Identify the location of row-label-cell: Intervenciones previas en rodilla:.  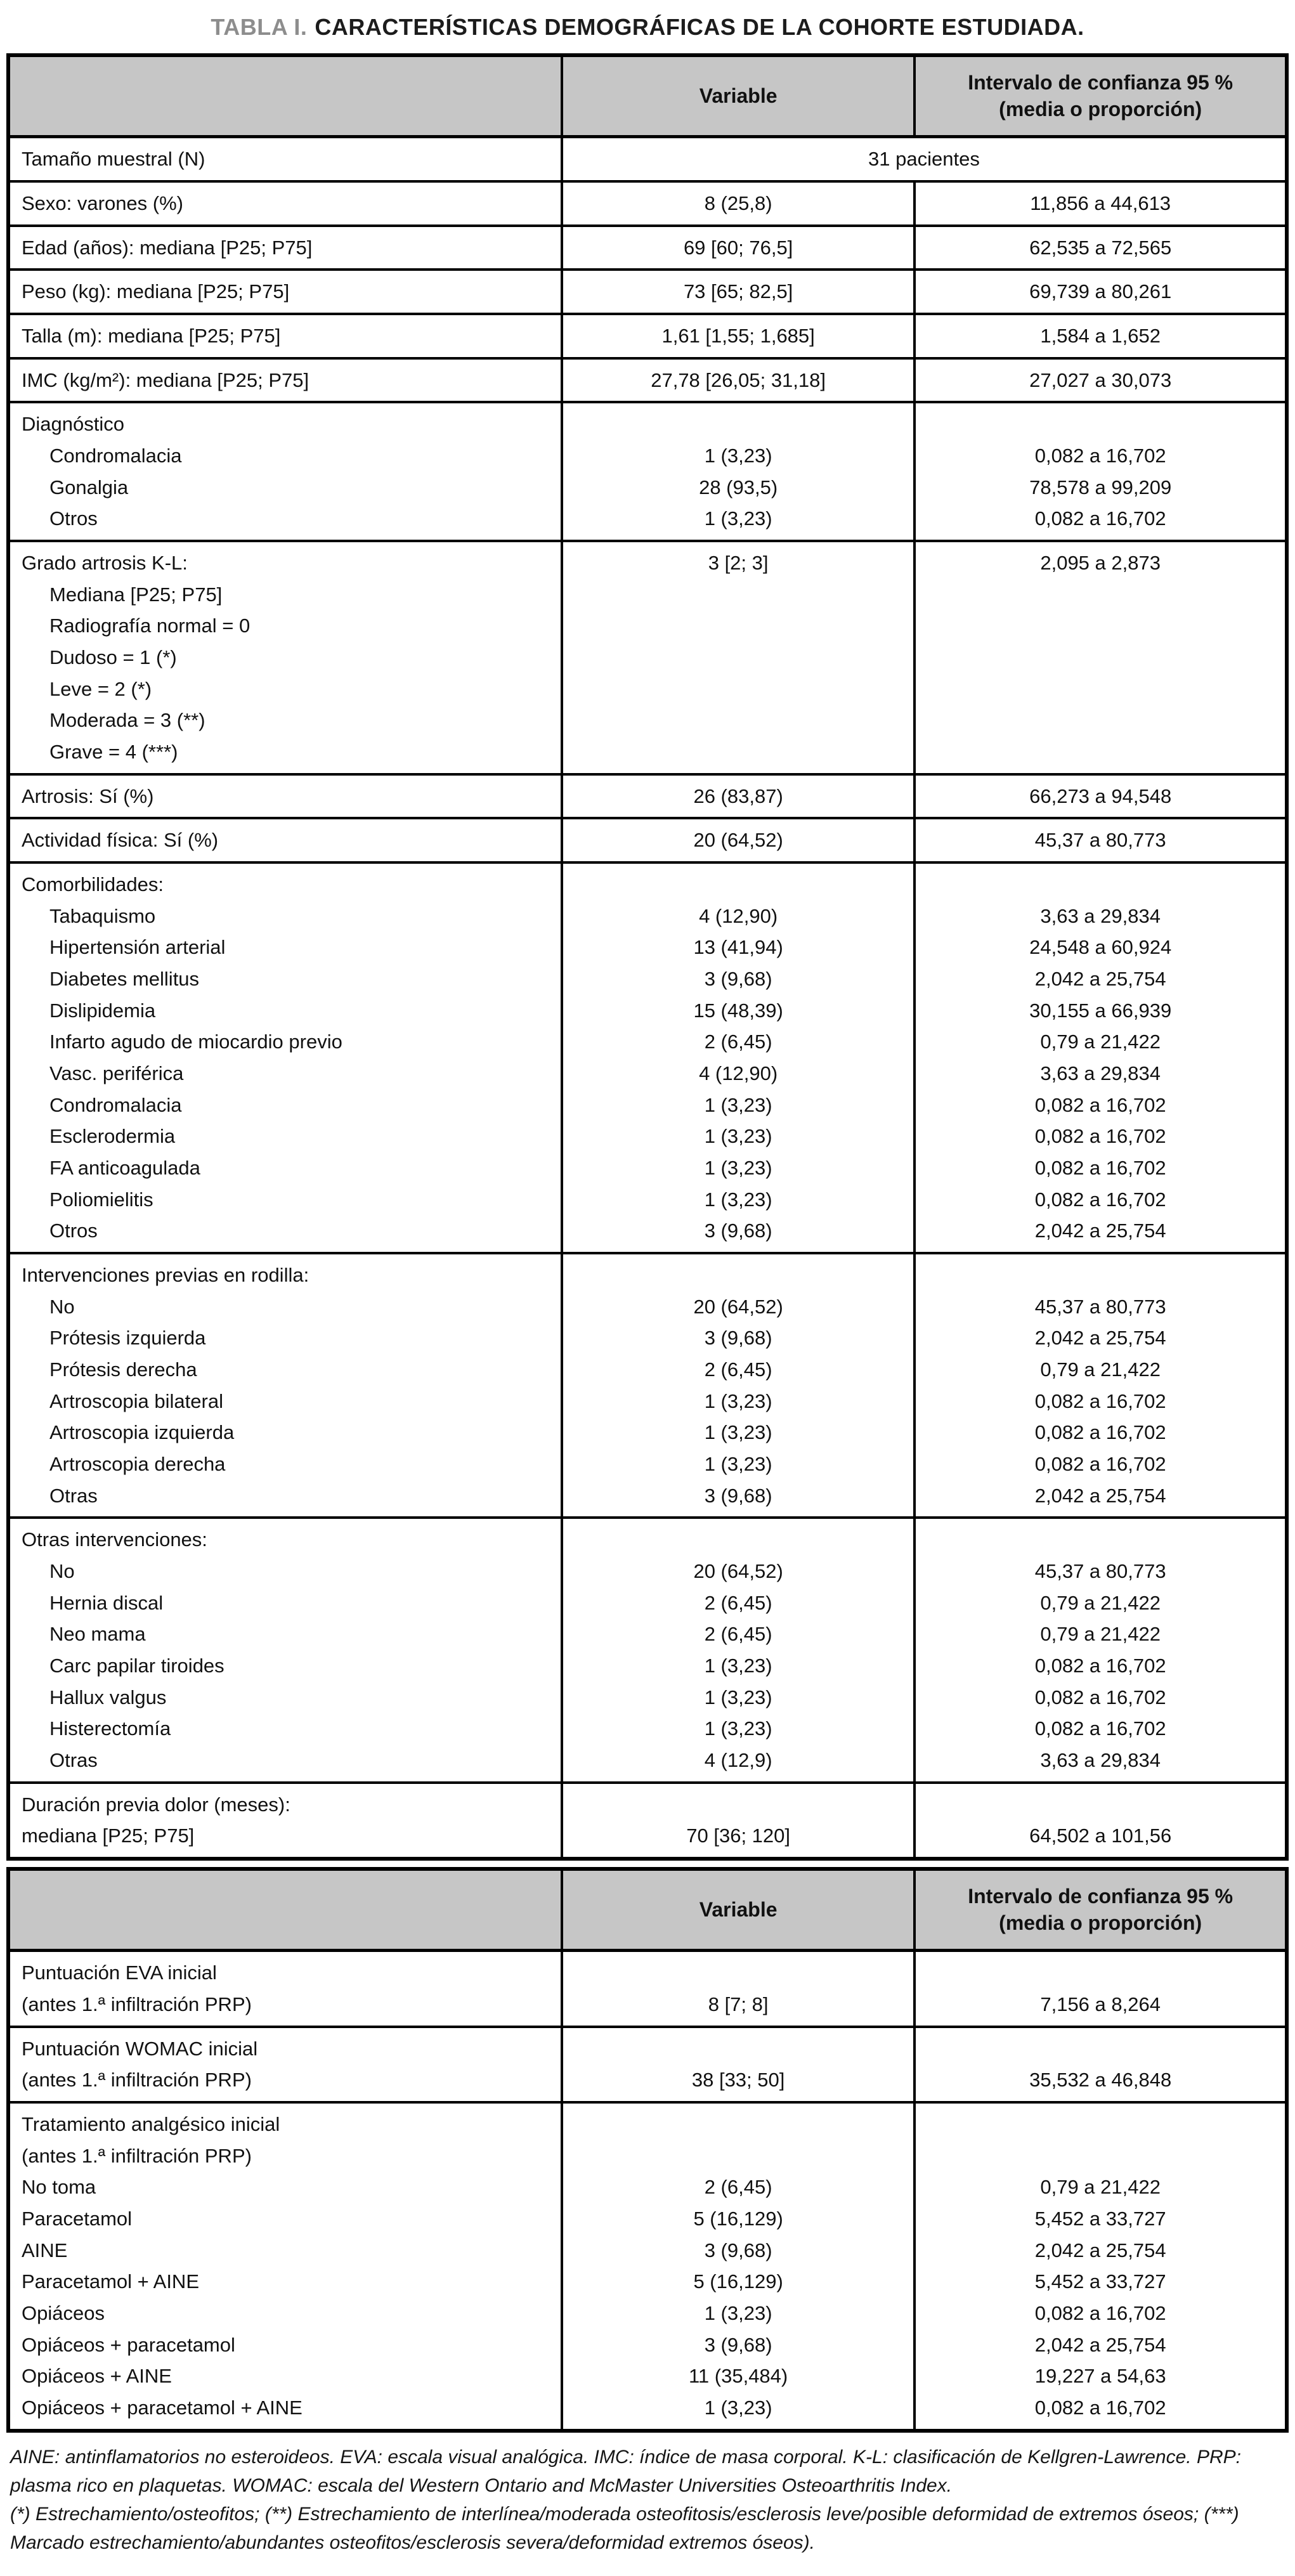
(285, 1271).